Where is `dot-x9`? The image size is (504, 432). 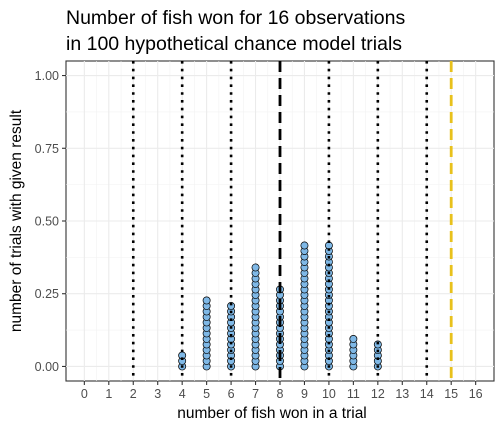 dot-x9 is located at coordinates (304, 245).